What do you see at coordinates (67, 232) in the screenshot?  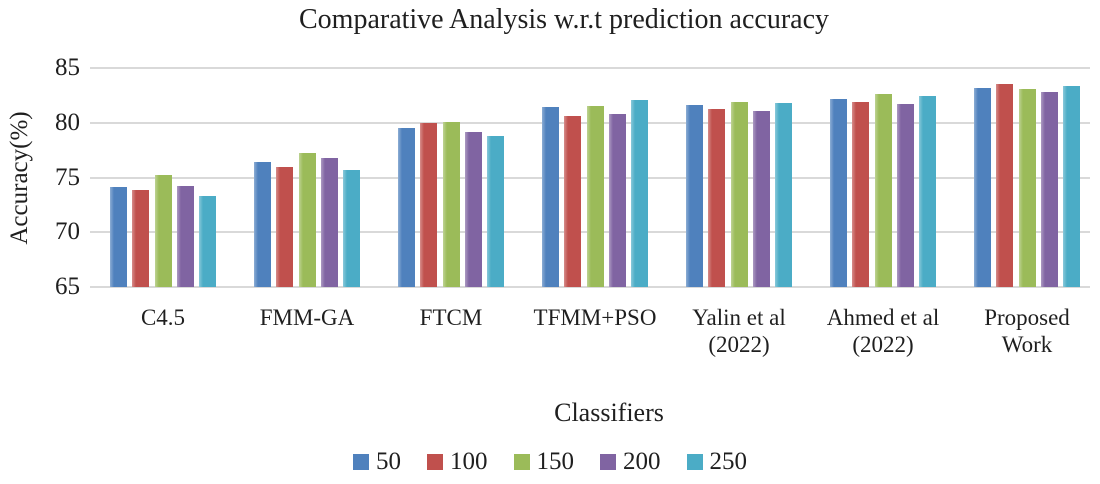 I see `y-tick-label-70: 70` at bounding box center [67, 232].